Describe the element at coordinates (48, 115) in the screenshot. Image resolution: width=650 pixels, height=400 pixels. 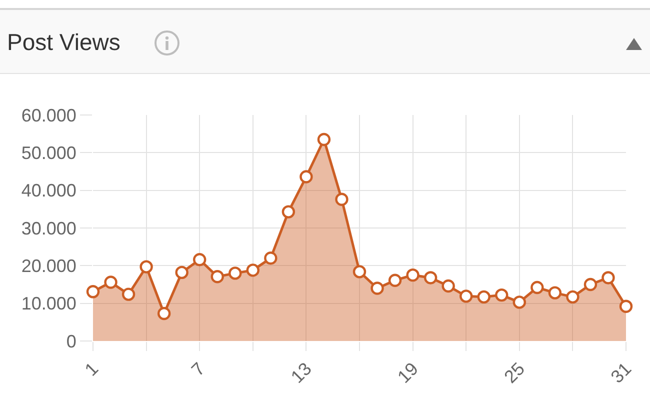
I see `y-tick-label: 60.000` at that location.